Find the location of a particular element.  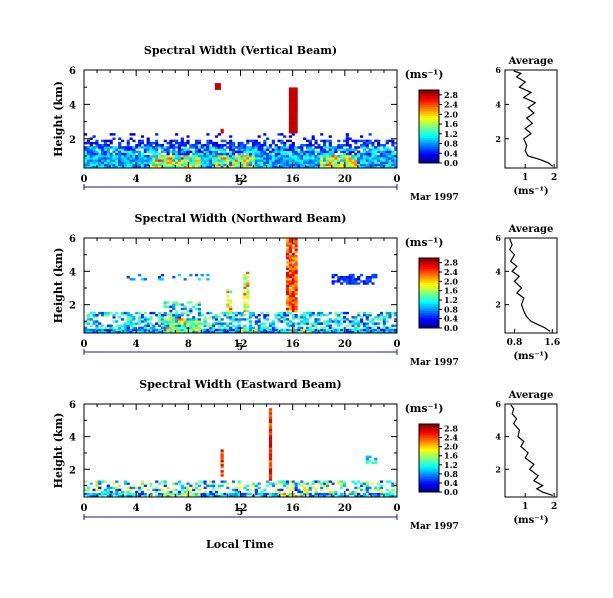

day-label: 5 is located at coordinates (240, 513).